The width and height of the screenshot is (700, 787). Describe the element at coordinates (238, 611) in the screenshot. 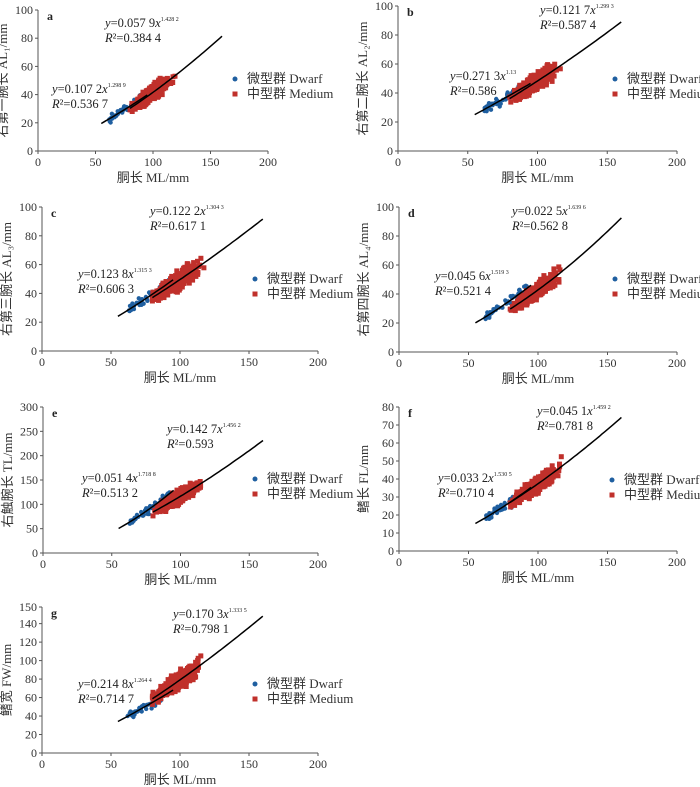

I see `eq-exponent: 1.333 5` at that location.